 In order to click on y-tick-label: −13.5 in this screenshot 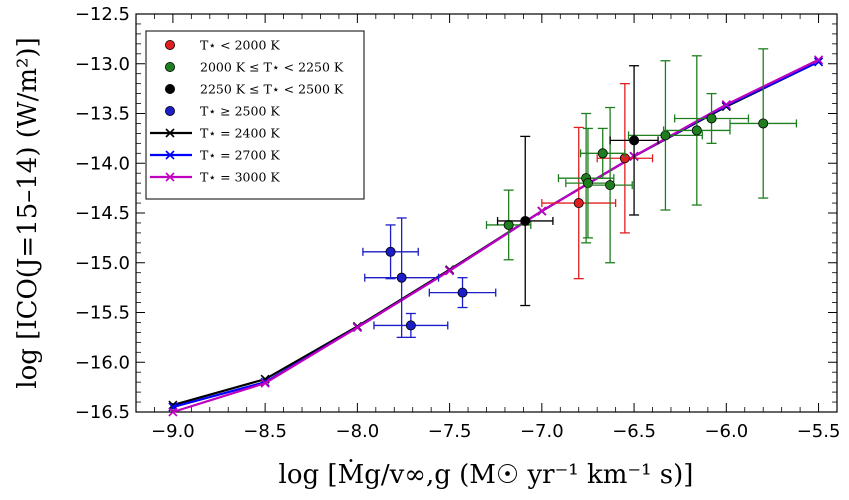, I will do `click(102, 114)`.